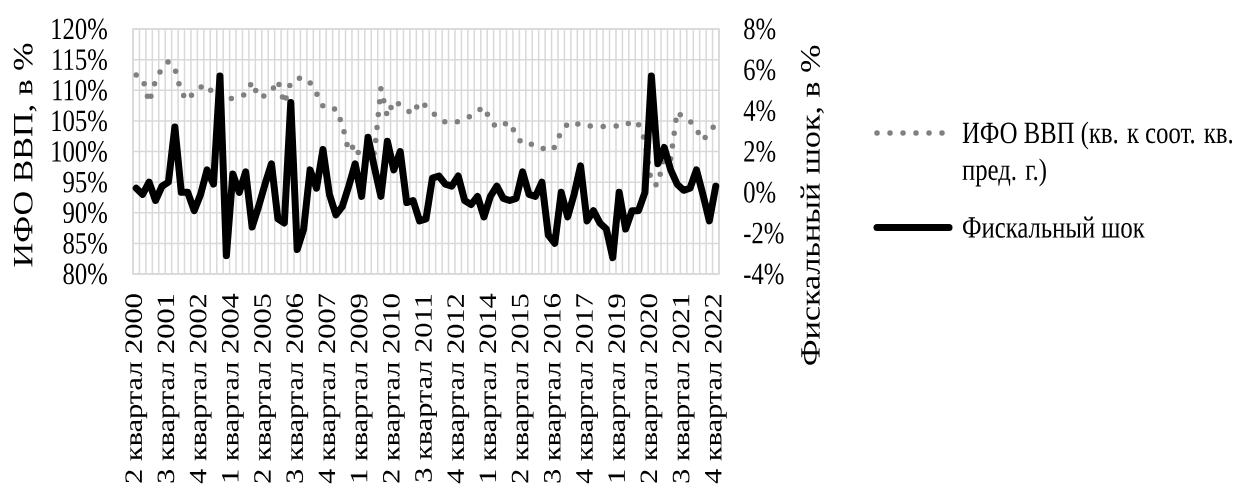  I want to click on x-tick-label: 1 квартал 2009, so click(361, 388).